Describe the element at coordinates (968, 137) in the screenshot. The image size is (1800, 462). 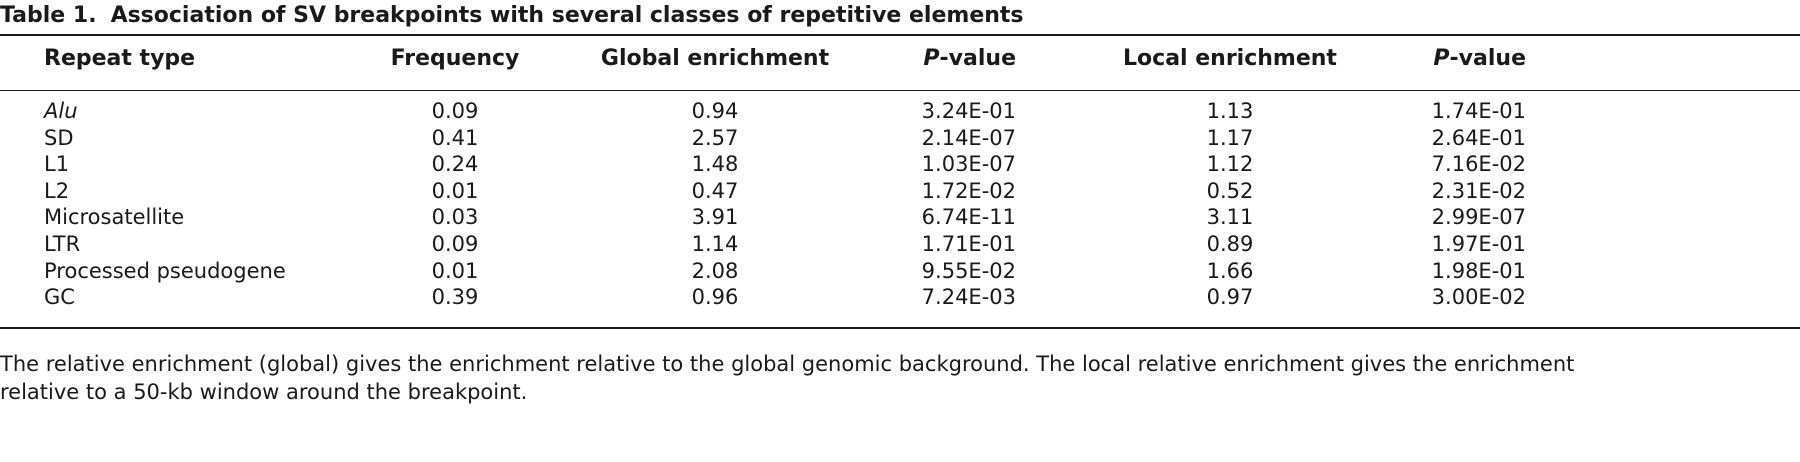
I see `cell-global-p-value: 2.14E-07` at that location.